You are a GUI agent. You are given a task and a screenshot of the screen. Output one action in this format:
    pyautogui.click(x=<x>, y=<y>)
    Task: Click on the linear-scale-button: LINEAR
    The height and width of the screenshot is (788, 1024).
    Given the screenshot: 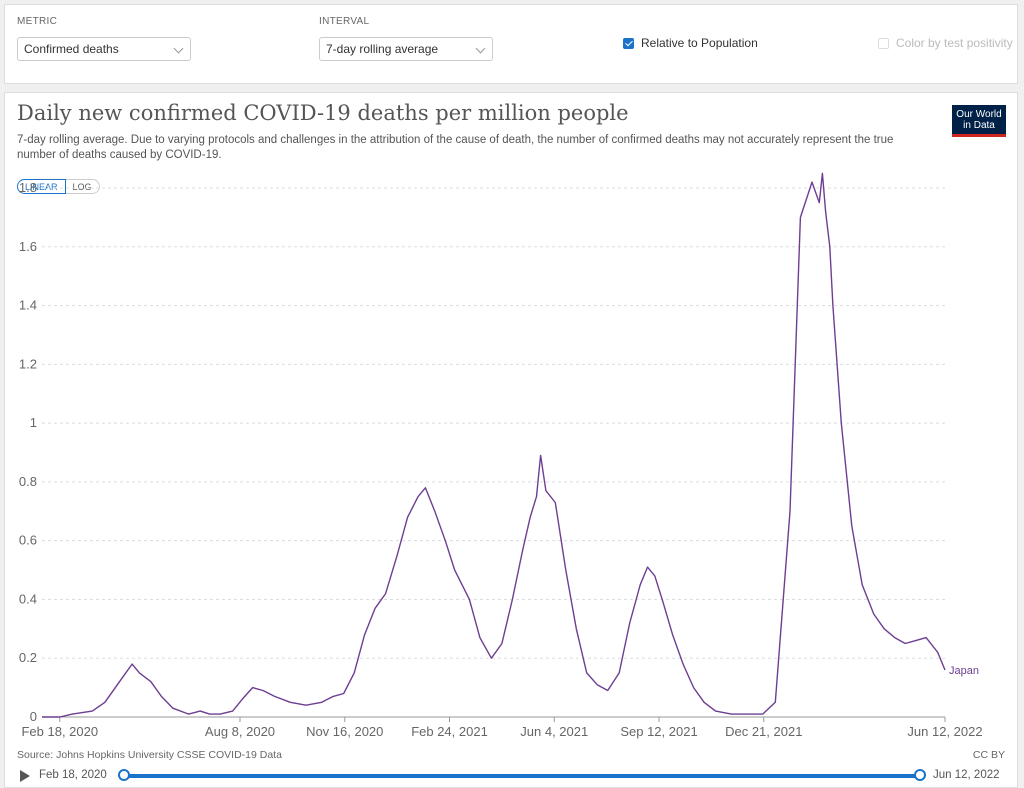 What is the action you would take?
    pyautogui.click(x=41, y=186)
    